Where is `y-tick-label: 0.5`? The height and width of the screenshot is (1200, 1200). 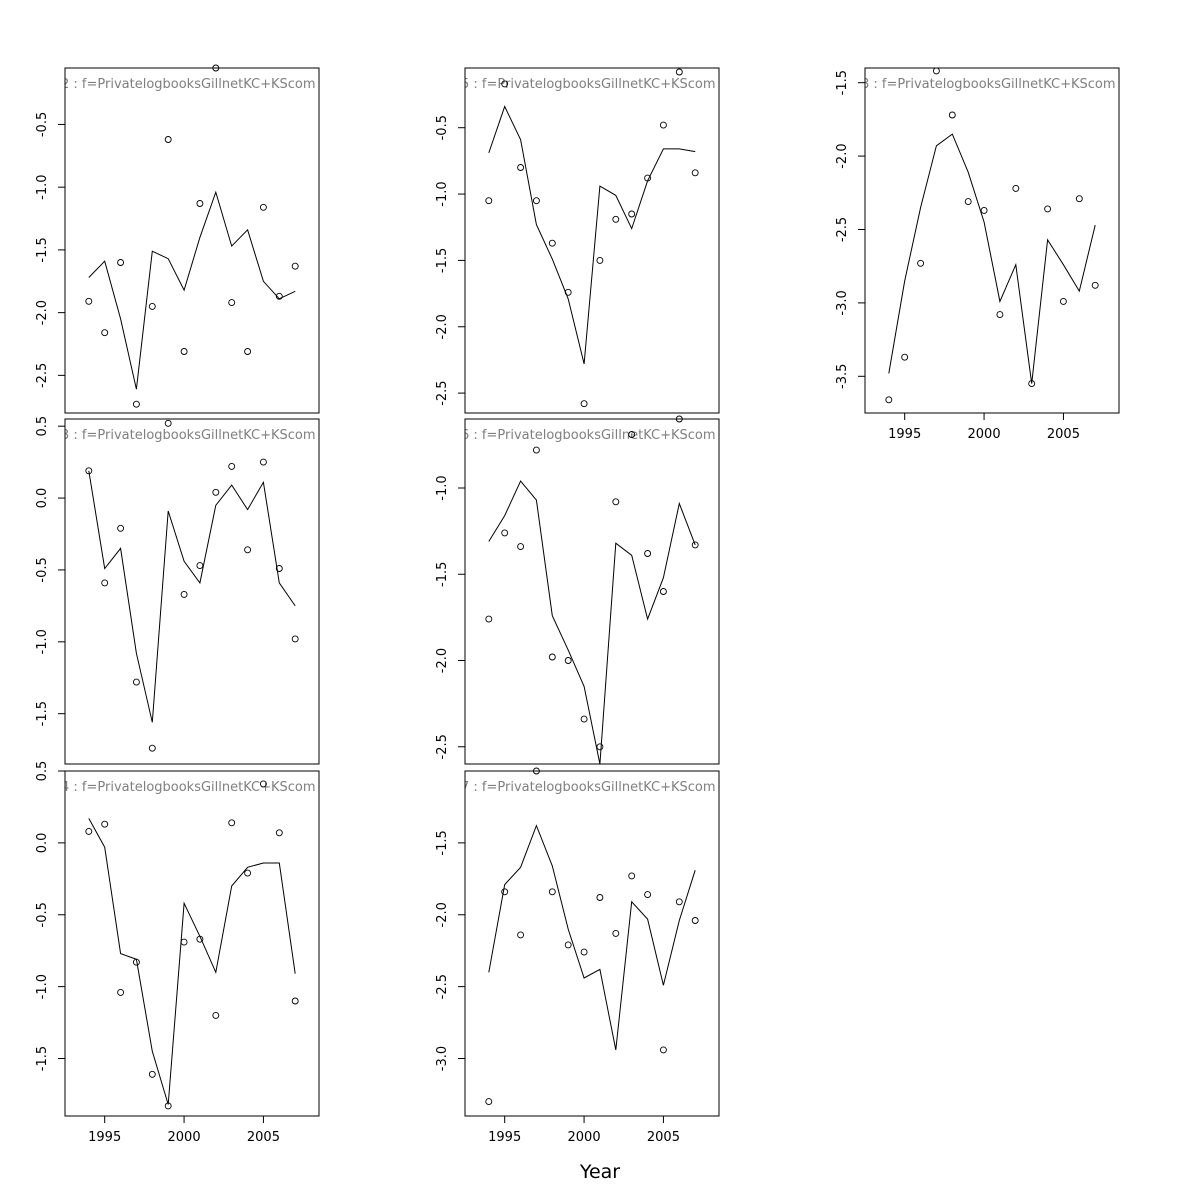 y-tick-label: 0.5 is located at coordinates (42, 426).